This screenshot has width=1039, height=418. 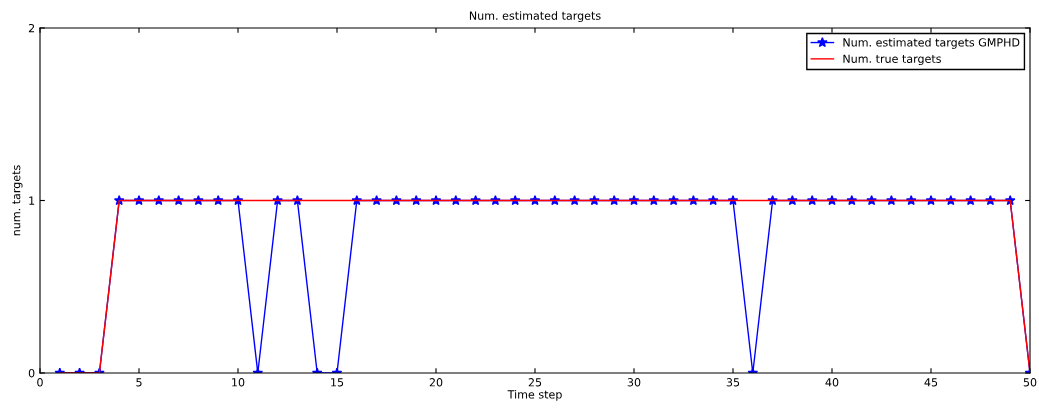 What do you see at coordinates (31, 28) in the screenshot?
I see `y-tick-label: 2` at bounding box center [31, 28].